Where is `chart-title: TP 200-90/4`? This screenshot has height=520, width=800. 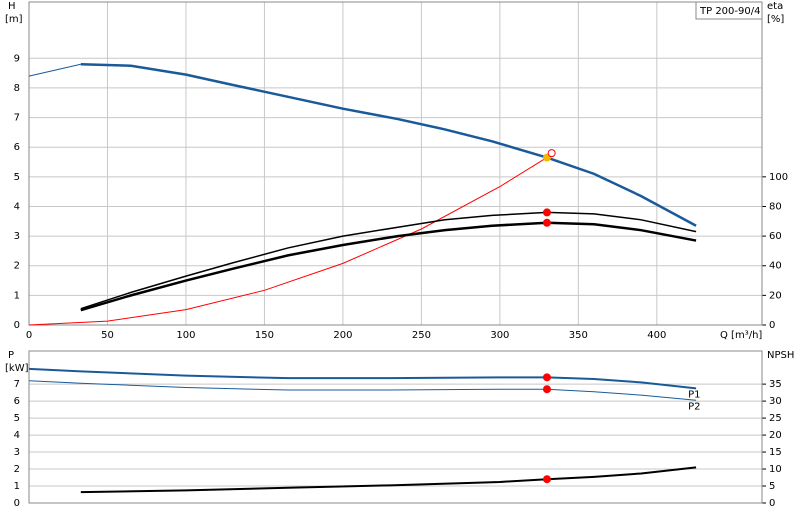 chart-title: TP 200-90/4 is located at coordinates (729, 11).